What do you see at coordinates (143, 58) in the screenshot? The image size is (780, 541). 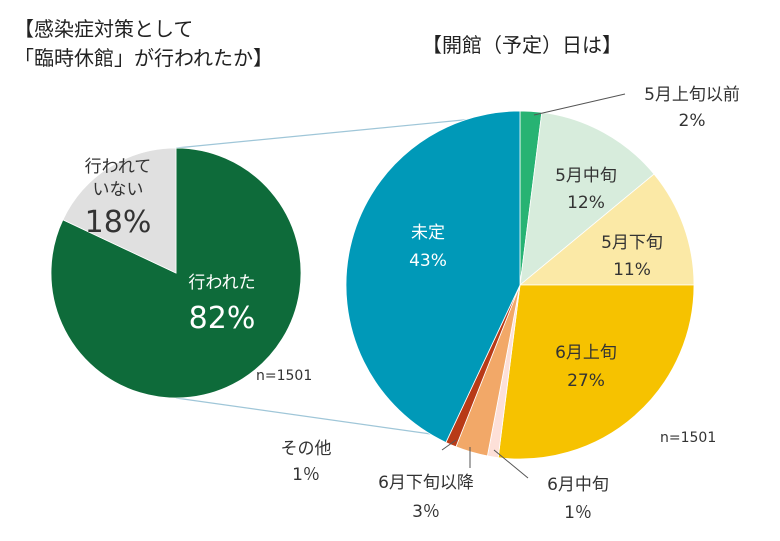 I see `left-chart-title-line2: 「臨時休館」が行われたか】` at bounding box center [143, 58].